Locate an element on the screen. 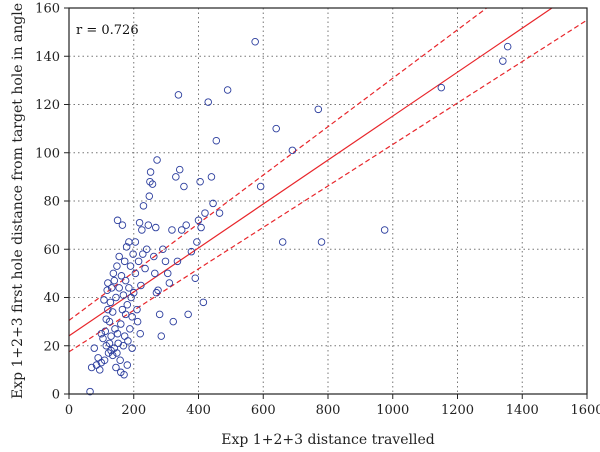  y-tick-label: 160 is located at coordinates (47, 9).